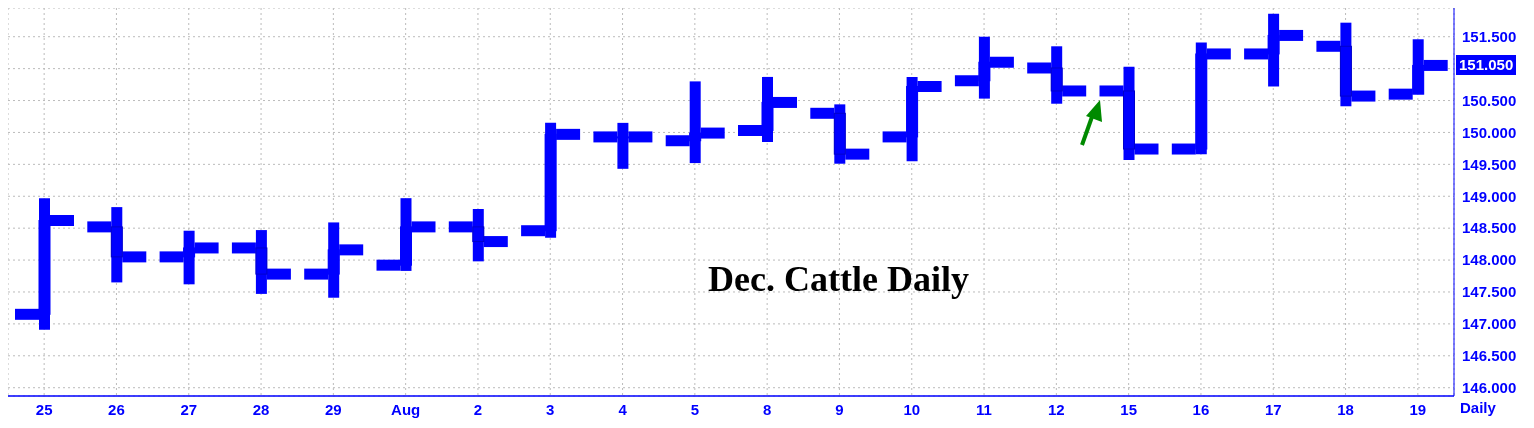  Describe the element at coordinates (406, 409) in the screenshot. I see `x-tick-label: Aug` at that location.